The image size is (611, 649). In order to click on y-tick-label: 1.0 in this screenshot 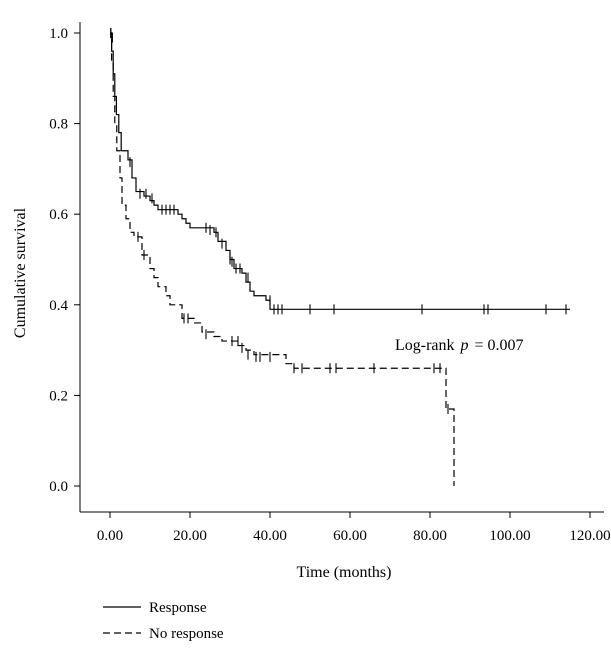, I will do `click(58, 34)`.